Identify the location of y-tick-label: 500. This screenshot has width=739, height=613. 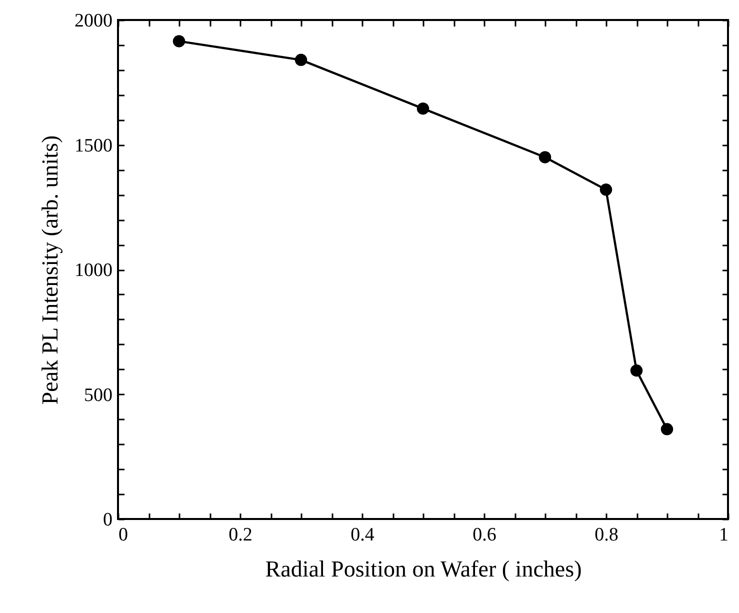
(98, 395).